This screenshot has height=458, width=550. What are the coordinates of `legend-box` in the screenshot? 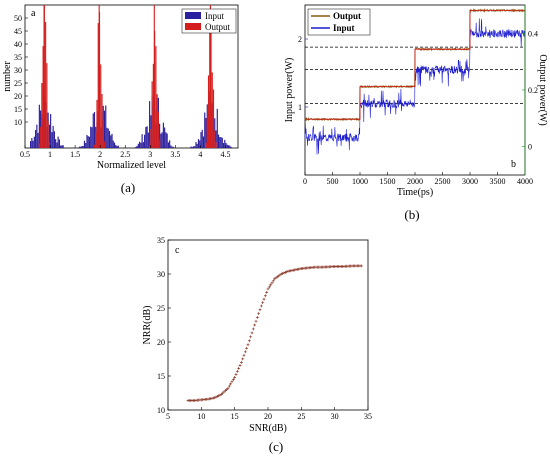 It's located at (339, 22).